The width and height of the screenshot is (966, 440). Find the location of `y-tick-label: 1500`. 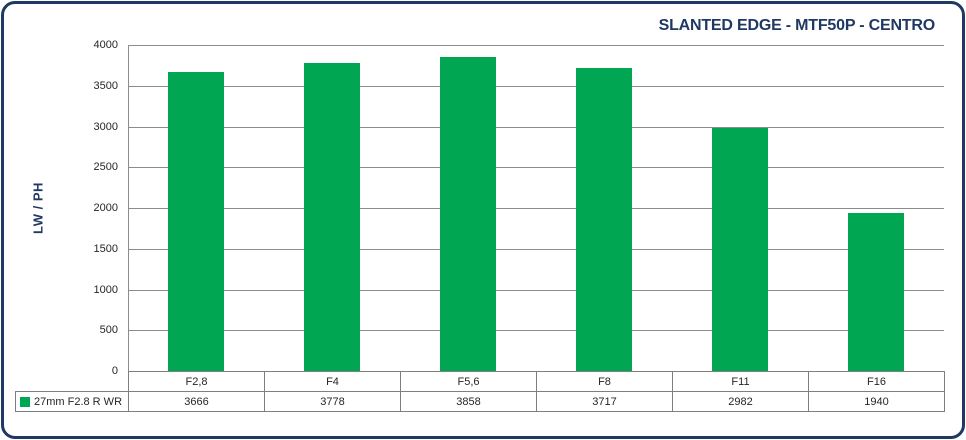

y-tick-label: 1500 is located at coordinates (105, 249).